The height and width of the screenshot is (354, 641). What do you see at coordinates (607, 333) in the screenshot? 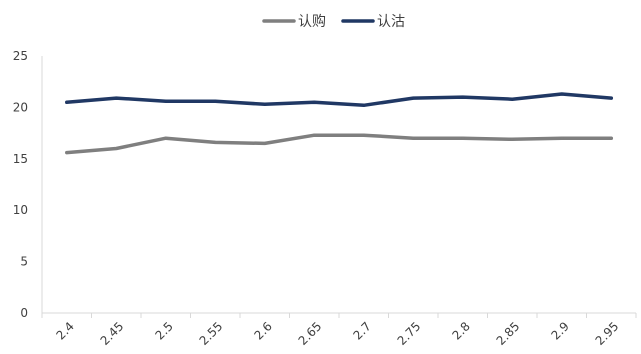
I see `x-tick-label: 2.95` at bounding box center [607, 333].